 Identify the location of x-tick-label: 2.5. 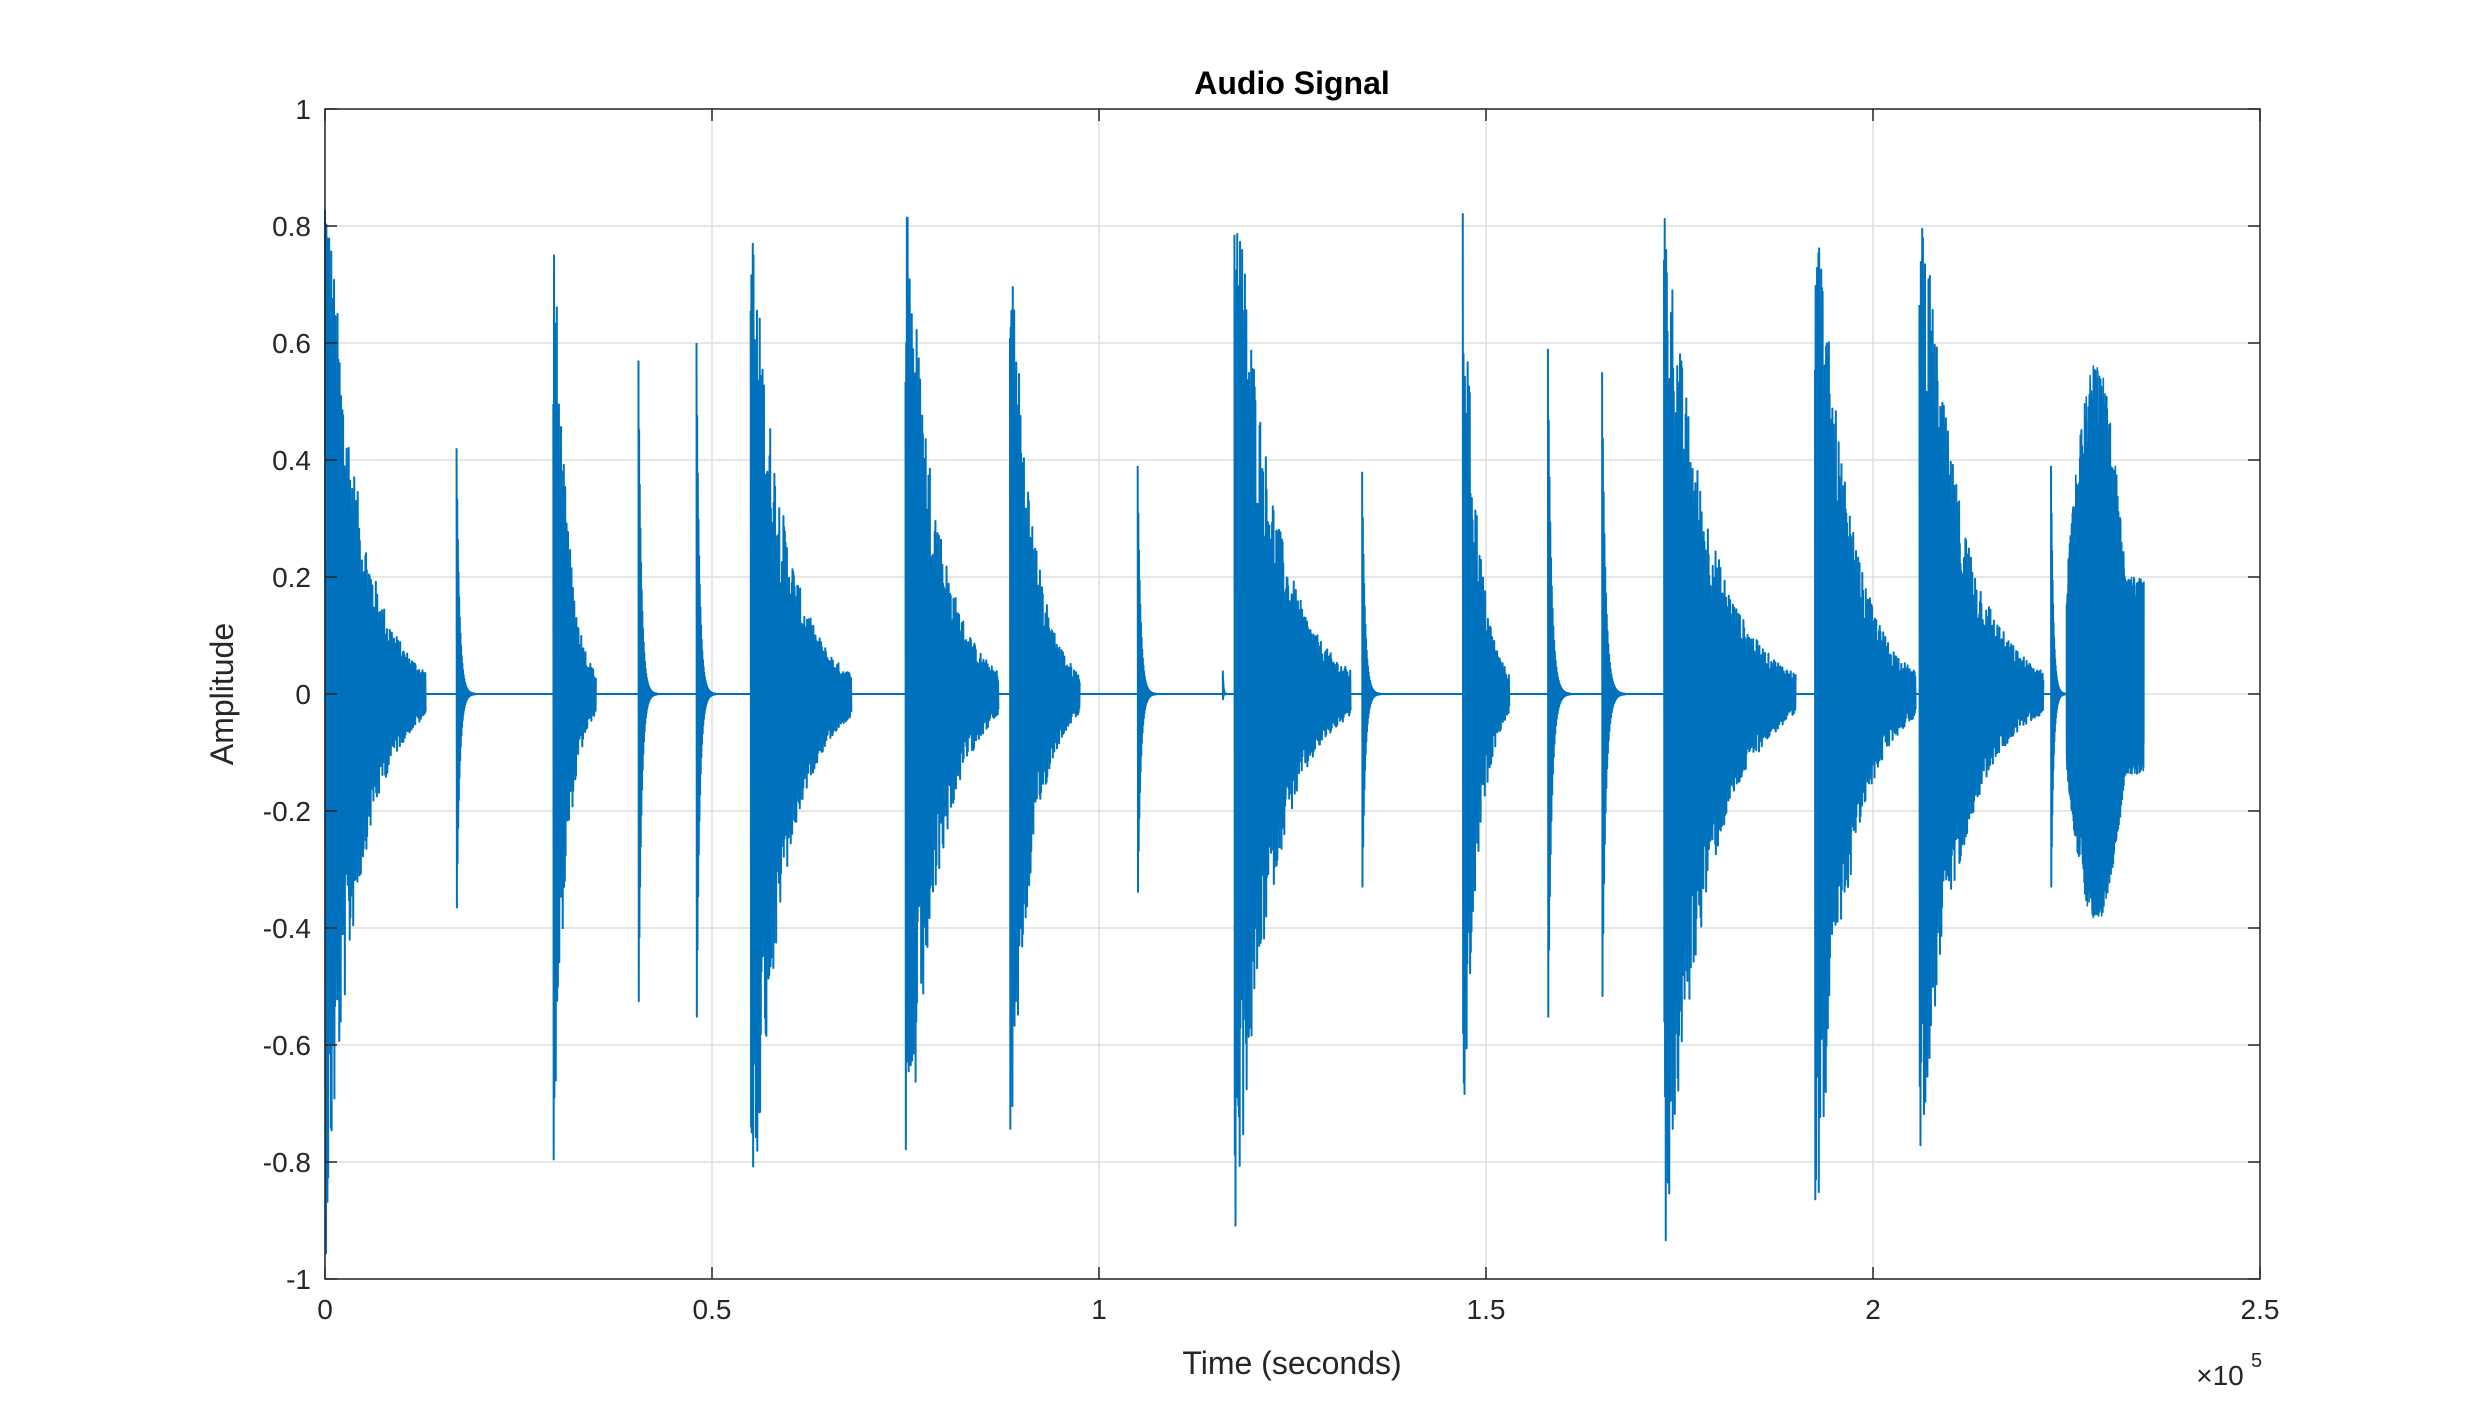
(2260, 1309).